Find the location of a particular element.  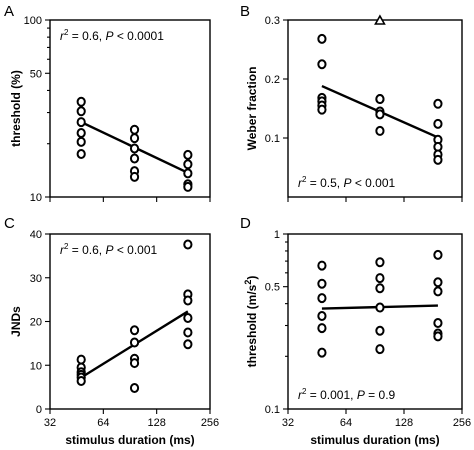

y-tick-label: 1 is located at coordinates (277, 235).